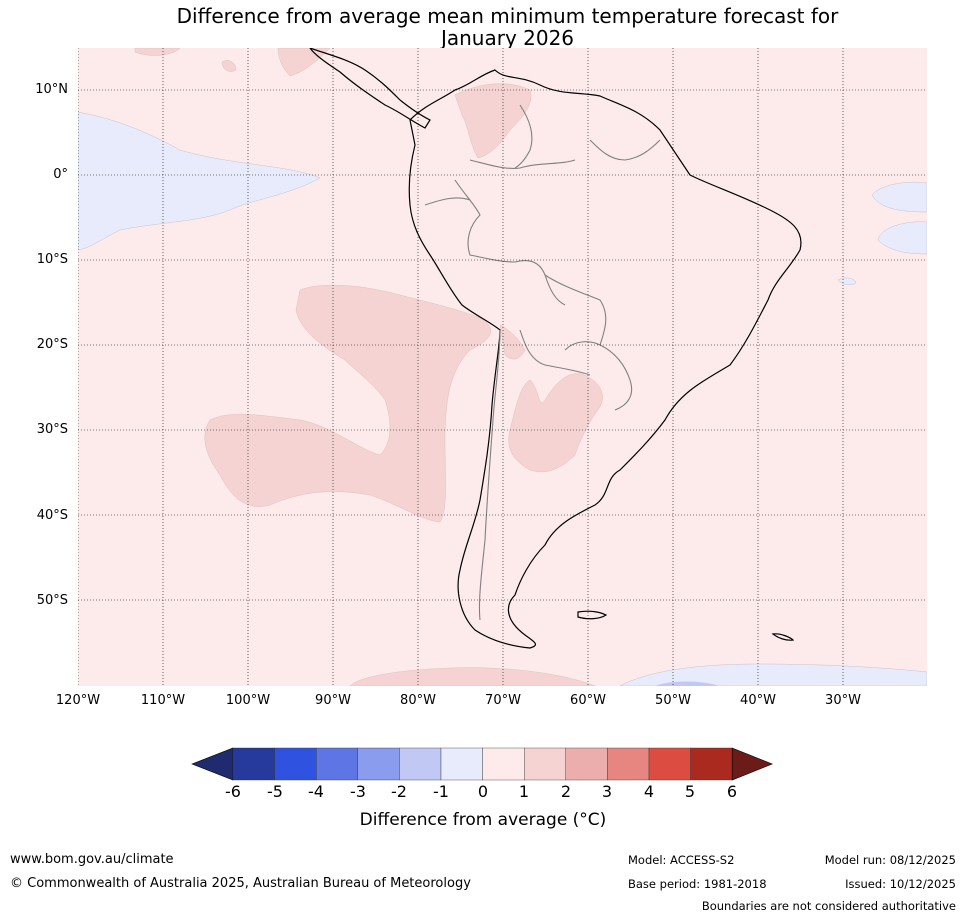 The image size is (965, 919). Describe the element at coordinates (899, 197) in the screenshot. I see `cool-anomaly-region-east` at that location.